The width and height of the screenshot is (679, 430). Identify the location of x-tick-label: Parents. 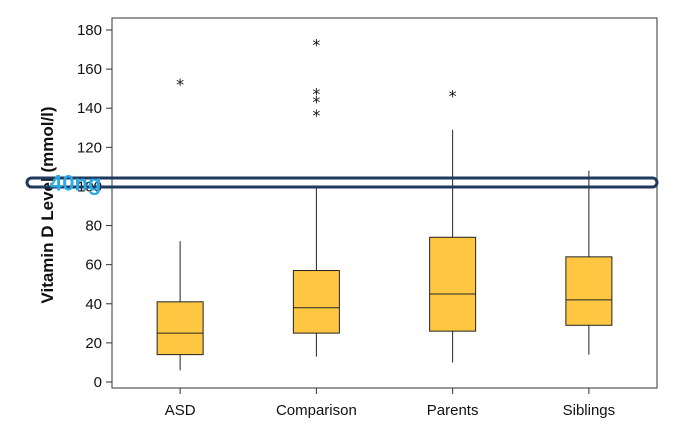
(453, 410).